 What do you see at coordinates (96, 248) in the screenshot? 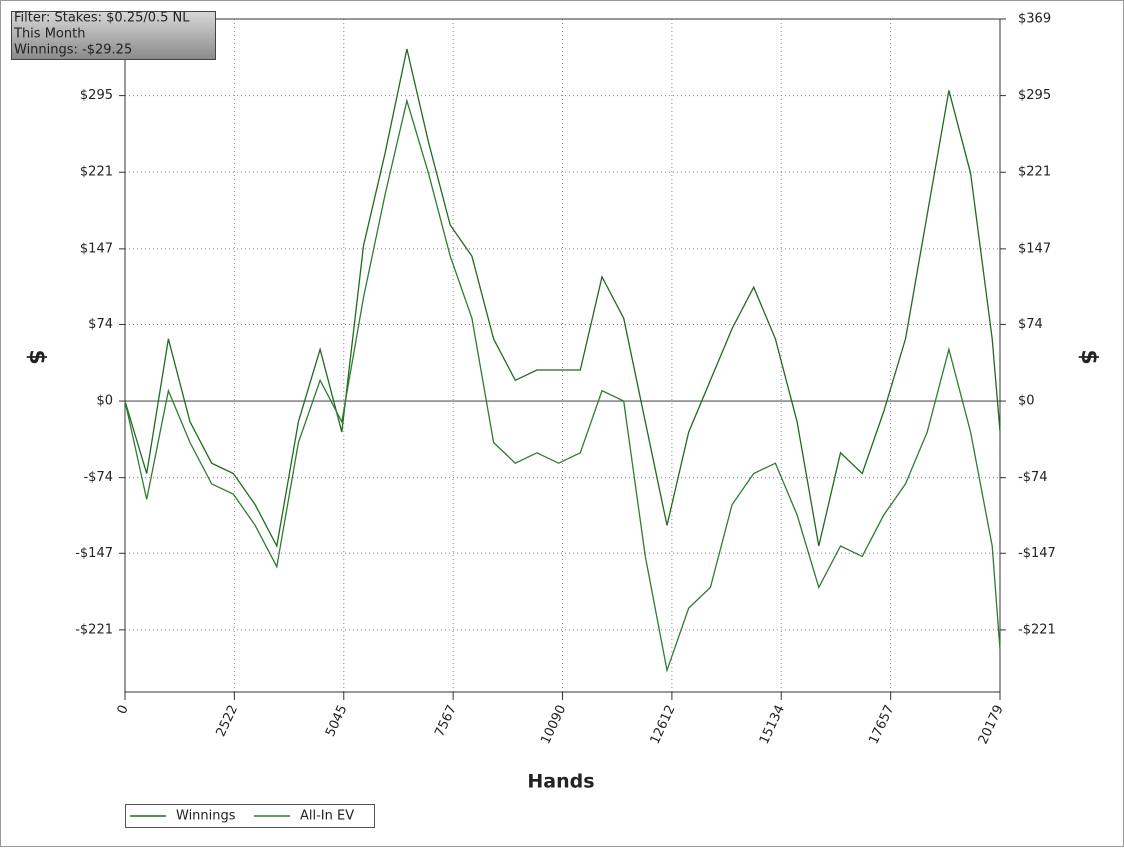
I see `y-tick-label: $147` at bounding box center [96, 248].